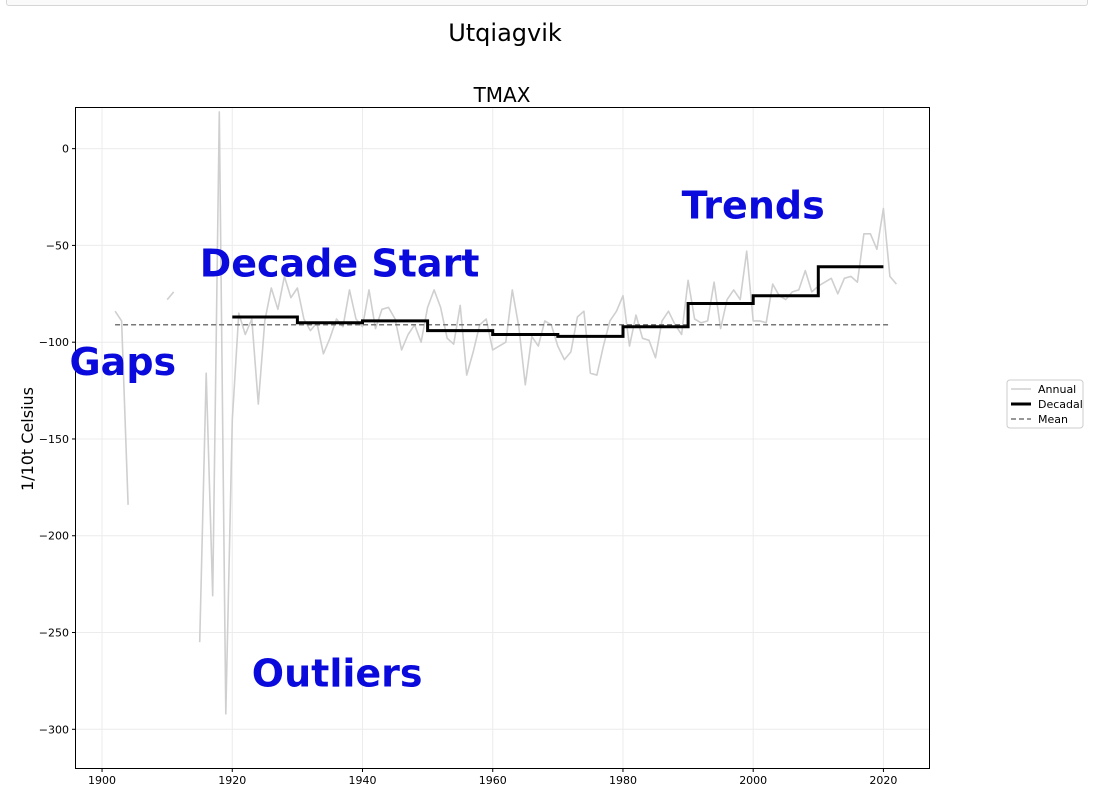 This screenshot has height=790, width=1093. What do you see at coordinates (65, 149) in the screenshot?
I see `y-tick-label: 0` at bounding box center [65, 149].